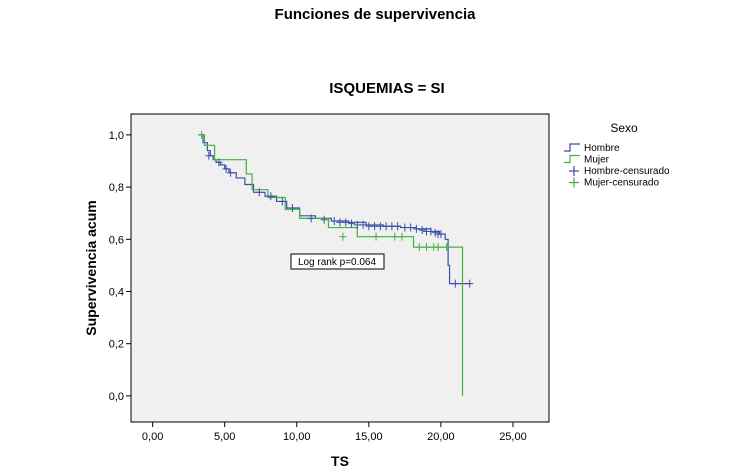 The height and width of the screenshot is (469, 750). What do you see at coordinates (91, 267) in the screenshot?
I see `y-axis-title: Supervivencia acum` at bounding box center [91, 267].